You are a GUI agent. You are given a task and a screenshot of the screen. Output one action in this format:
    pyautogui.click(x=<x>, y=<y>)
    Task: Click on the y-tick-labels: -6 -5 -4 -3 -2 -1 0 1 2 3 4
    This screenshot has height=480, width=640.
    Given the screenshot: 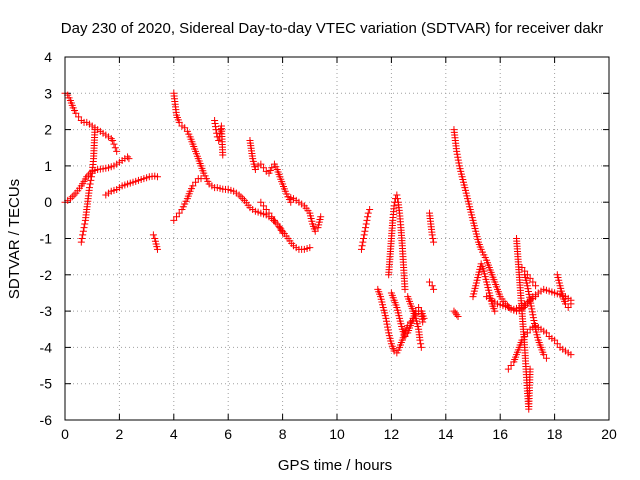 What is the action you would take?
    pyautogui.click(x=46, y=238)
    